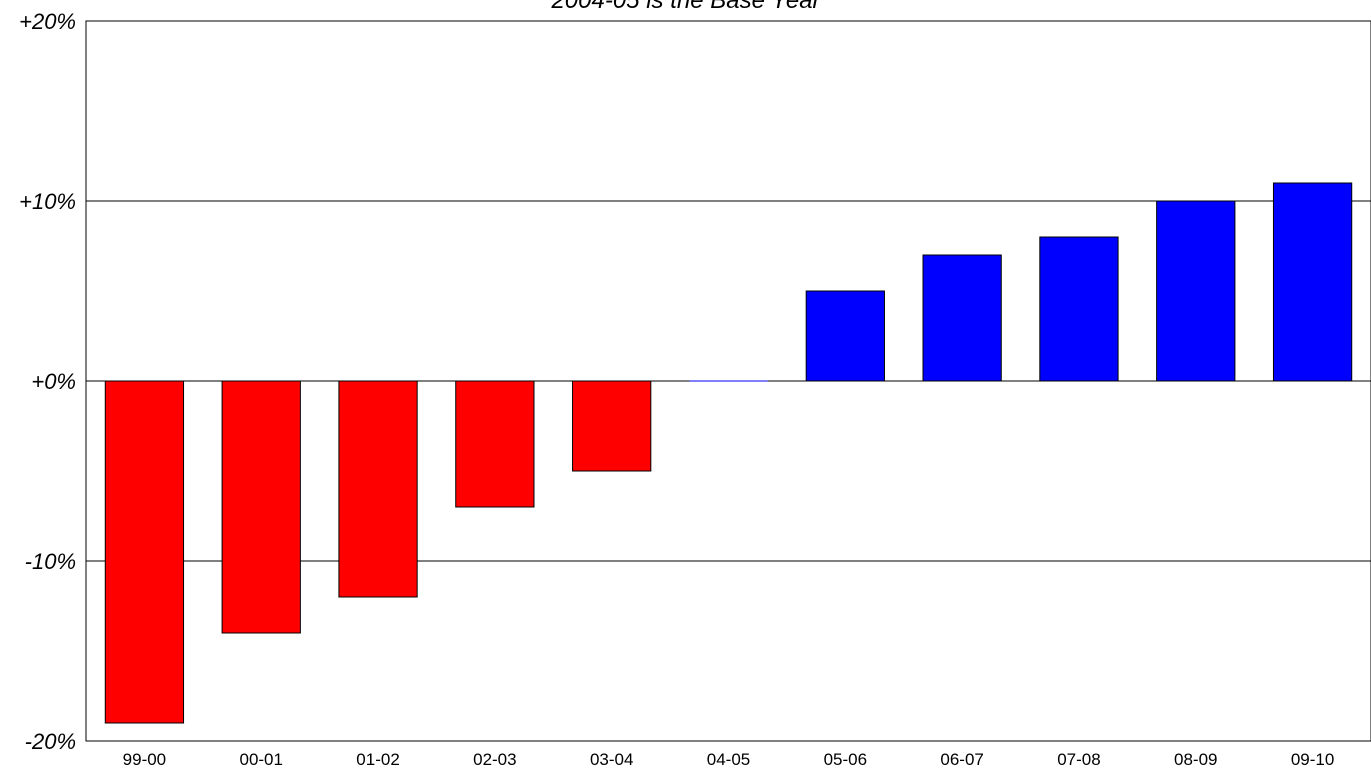 This screenshot has height=774, width=1371. Describe the element at coordinates (685, 7) in the screenshot. I see `chart-subtitle: 2004-05 is the Base Year` at that location.